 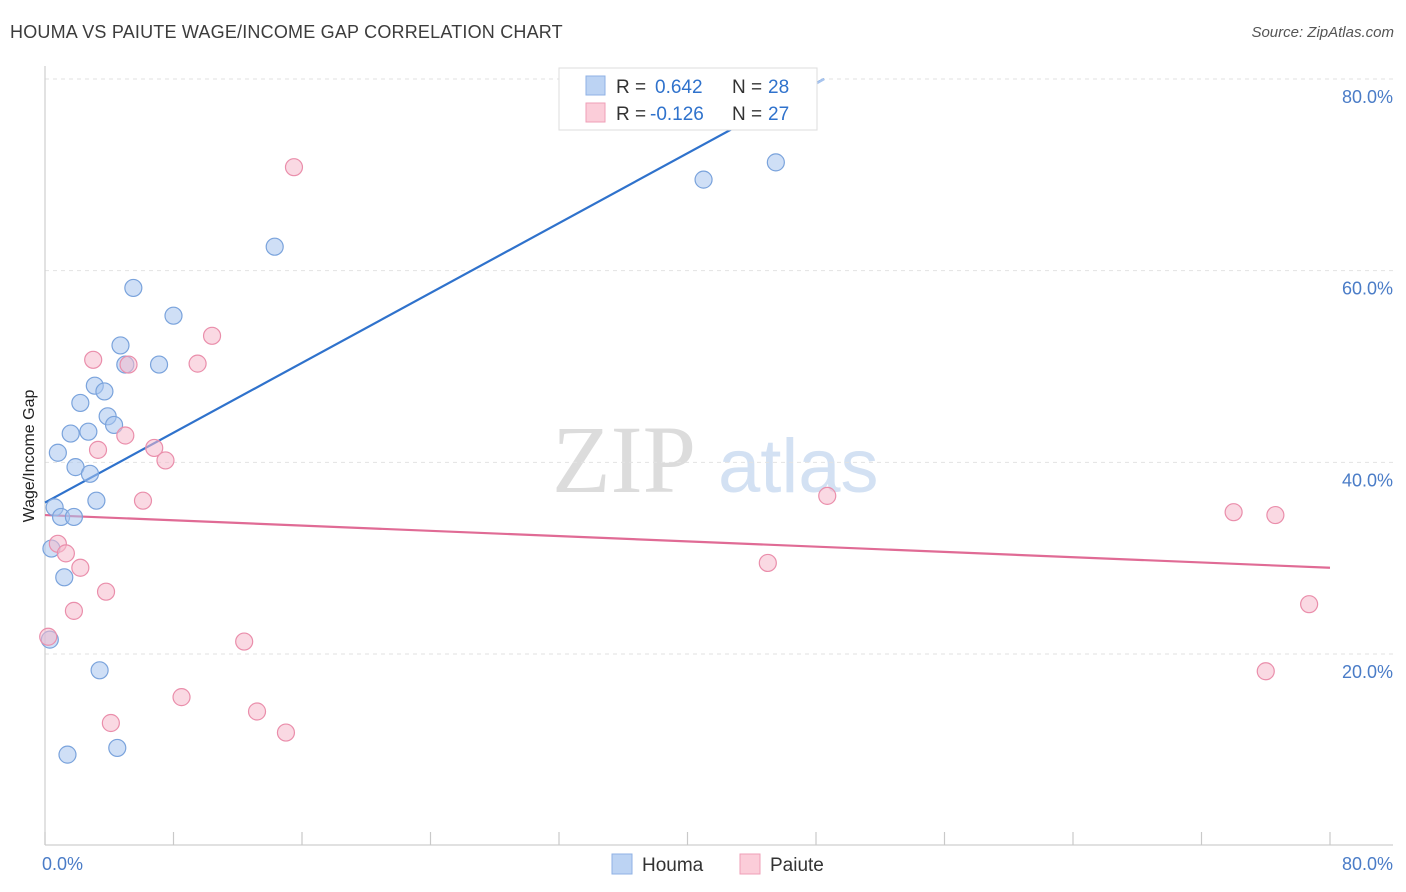 I want to click on legend-swatch-houma, so click(x=622, y=864).